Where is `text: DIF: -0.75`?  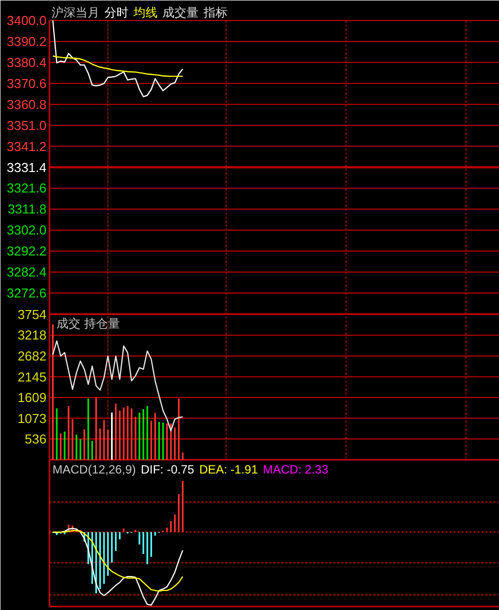
text: DIF: -0.75 is located at coordinates (167, 469).